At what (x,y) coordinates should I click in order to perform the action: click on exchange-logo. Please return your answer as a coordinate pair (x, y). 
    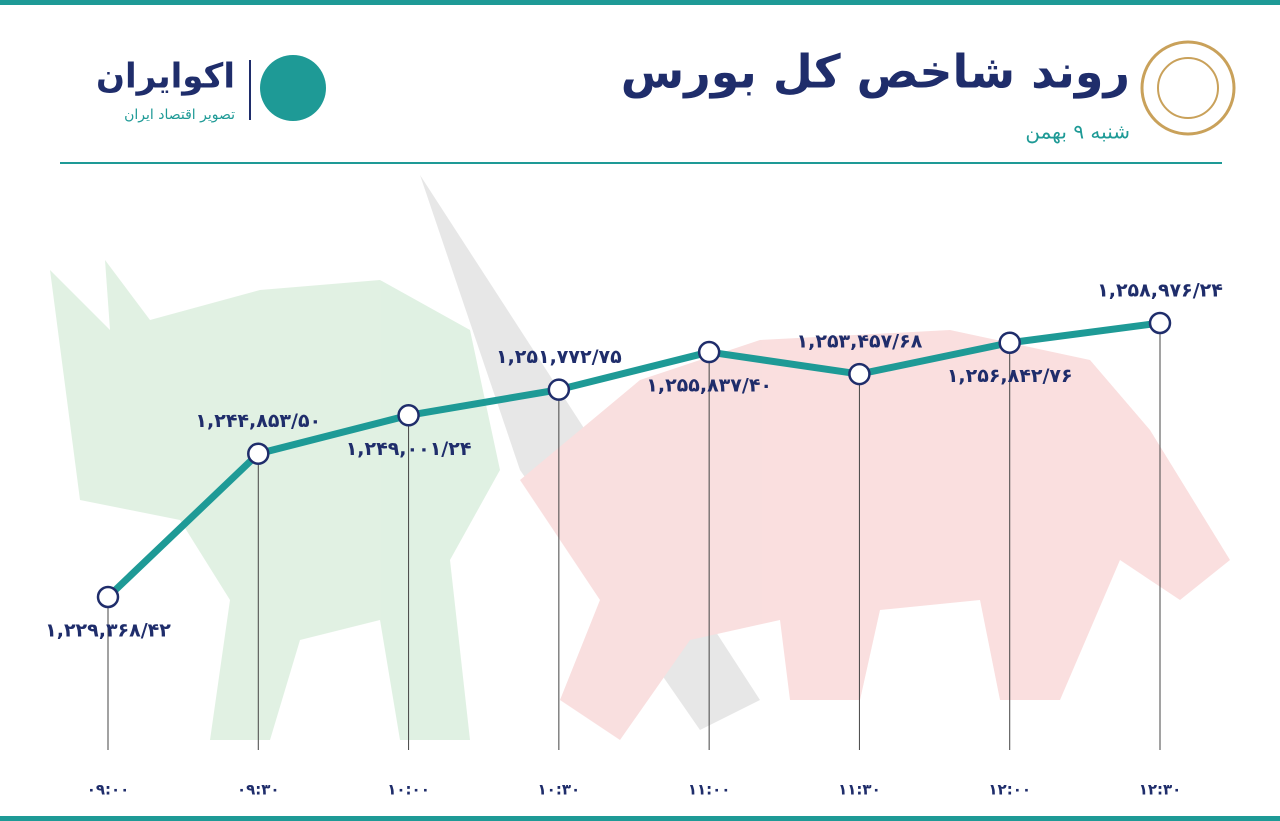
    Looking at the image, I should click on (1188, 88).